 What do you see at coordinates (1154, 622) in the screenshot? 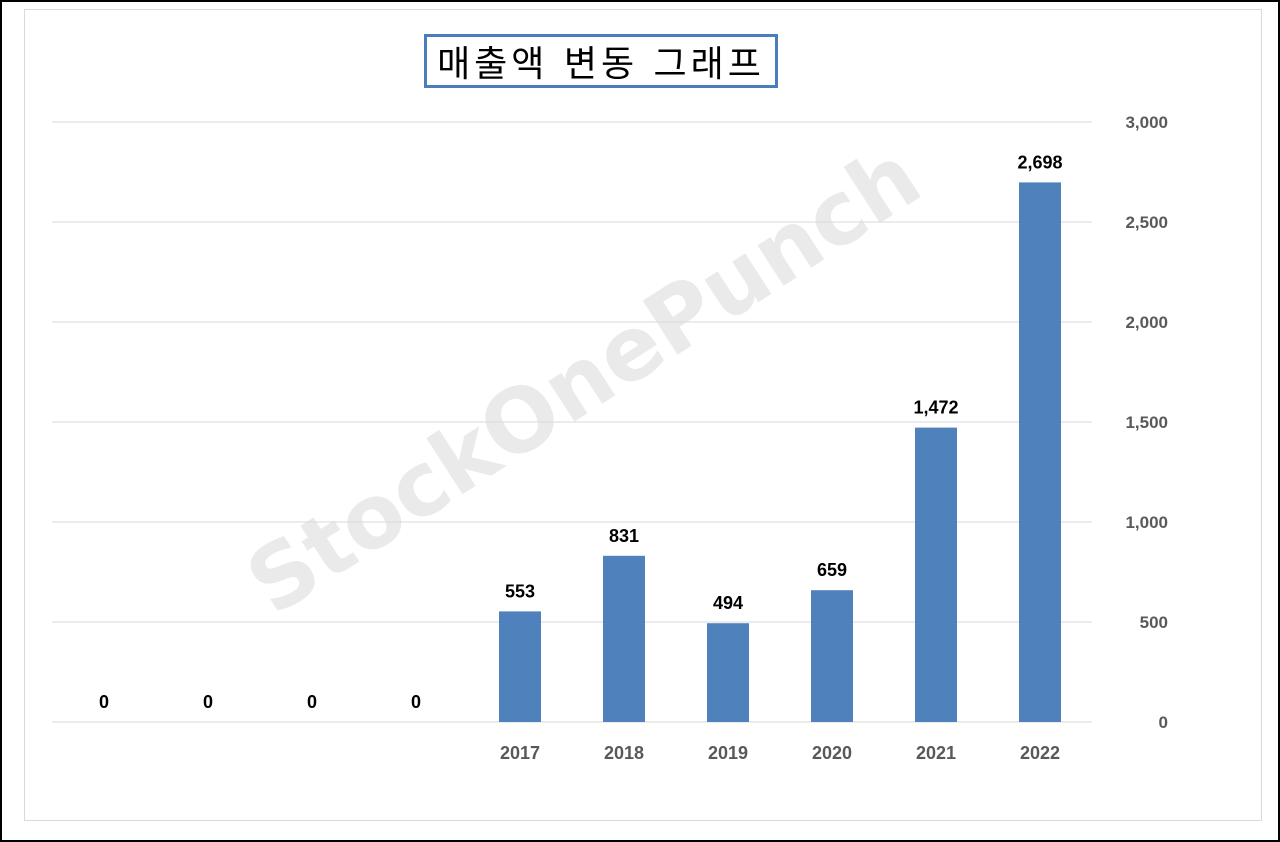
I see `y-tick-label: 500` at bounding box center [1154, 622].